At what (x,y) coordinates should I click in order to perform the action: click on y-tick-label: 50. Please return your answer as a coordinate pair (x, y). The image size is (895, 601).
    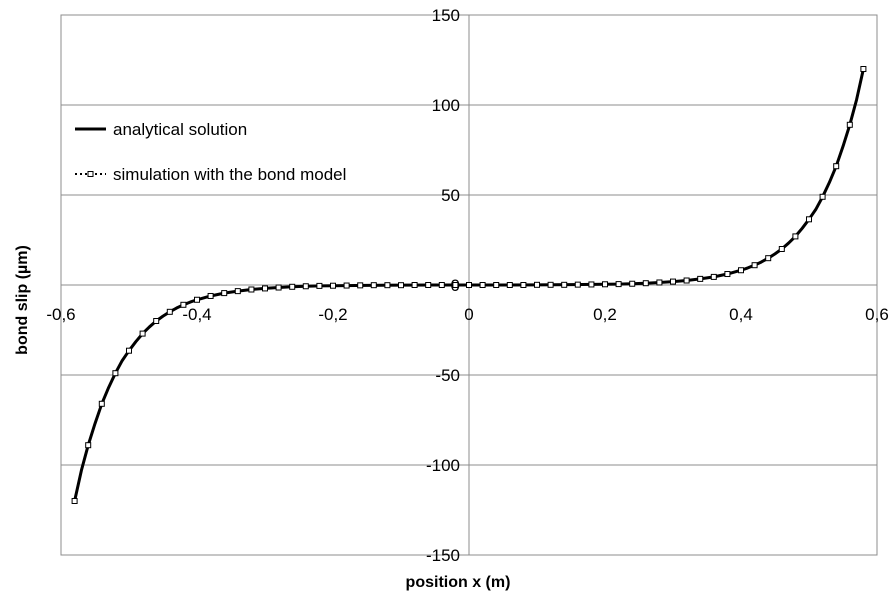
    Looking at the image, I should click on (450, 195).